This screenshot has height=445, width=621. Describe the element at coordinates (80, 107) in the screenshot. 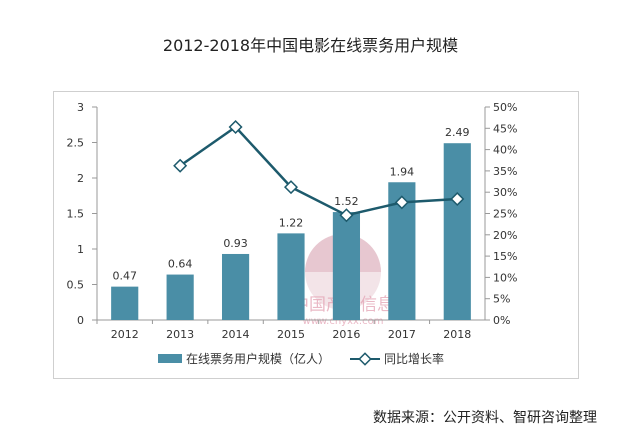

I see `y-left-tick-label: 3` at that location.